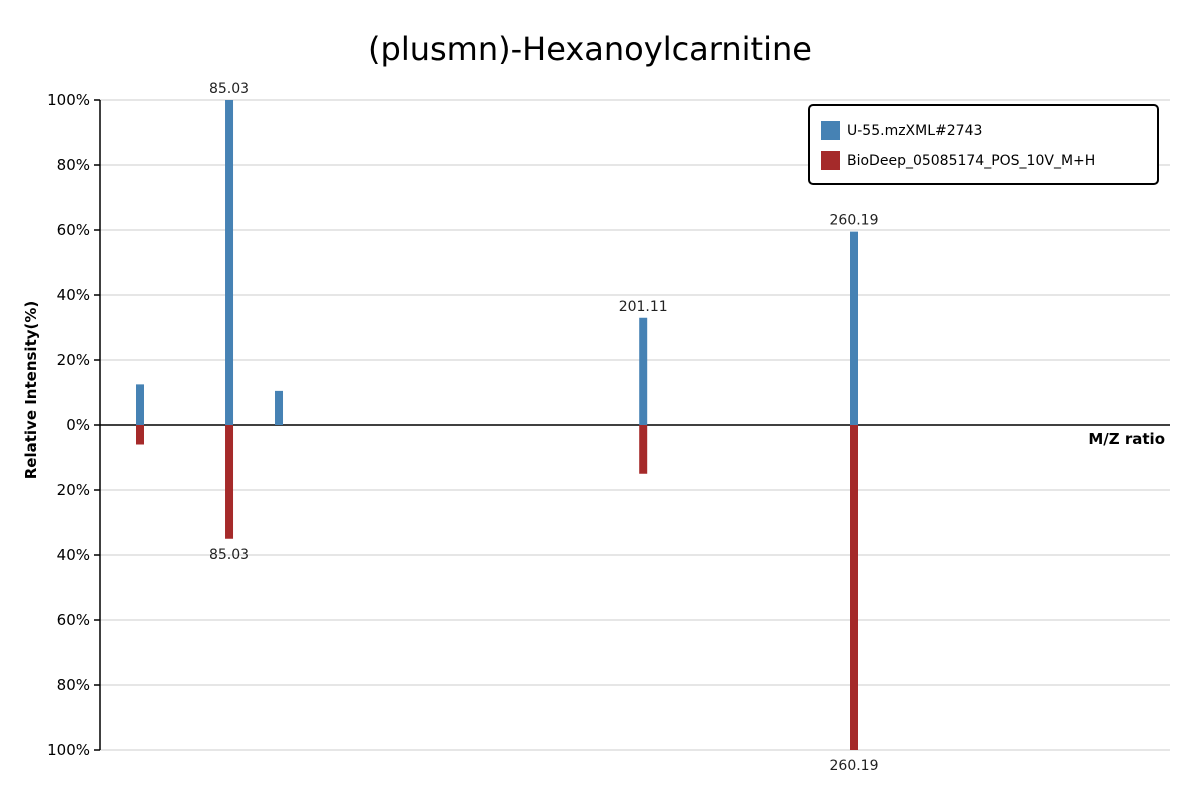  I want to click on legend-label-query: U-55.mzXML#2743, so click(914, 131).